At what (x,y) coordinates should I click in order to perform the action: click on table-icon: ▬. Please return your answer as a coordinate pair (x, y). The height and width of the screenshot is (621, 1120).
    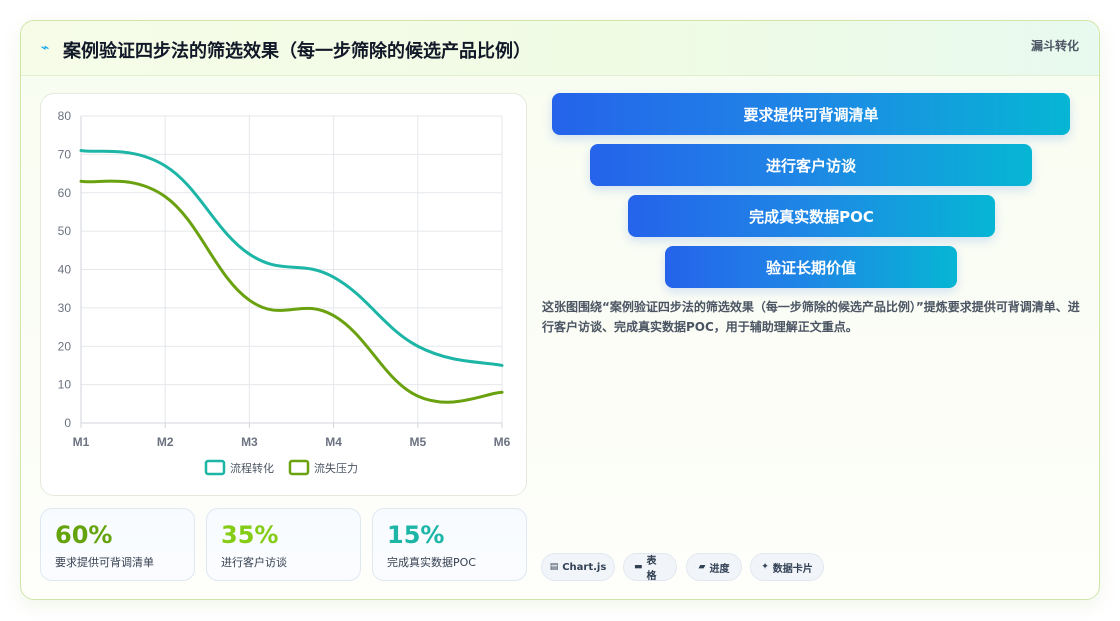
    Looking at the image, I should click on (638, 567).